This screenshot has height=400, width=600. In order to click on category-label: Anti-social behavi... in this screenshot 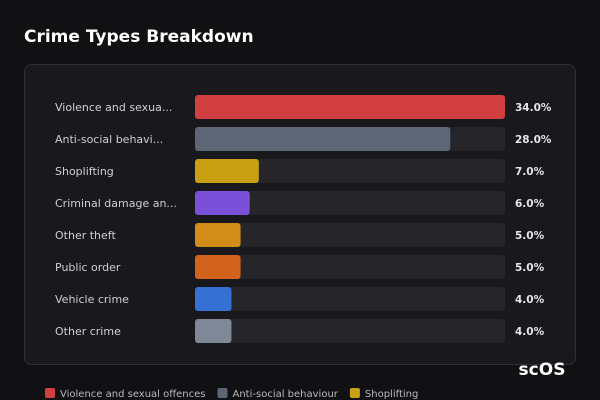, I will do `click(109, 139)`.